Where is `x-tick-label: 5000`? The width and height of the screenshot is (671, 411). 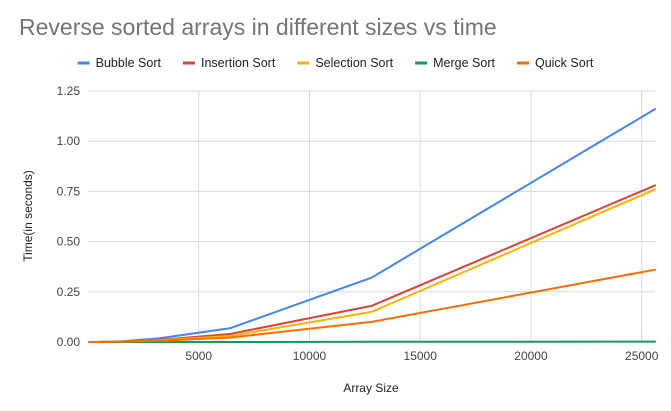
x-tick-label: 5000 is located at coordinates (198, 356).